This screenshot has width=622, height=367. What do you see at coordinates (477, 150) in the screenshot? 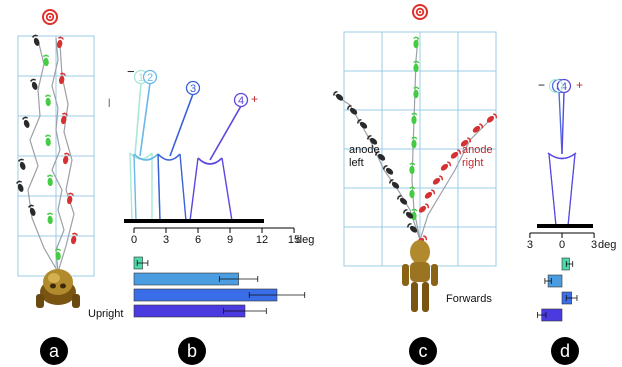
I see `anode-right-line1: anode` at bounding box center [477, 150].